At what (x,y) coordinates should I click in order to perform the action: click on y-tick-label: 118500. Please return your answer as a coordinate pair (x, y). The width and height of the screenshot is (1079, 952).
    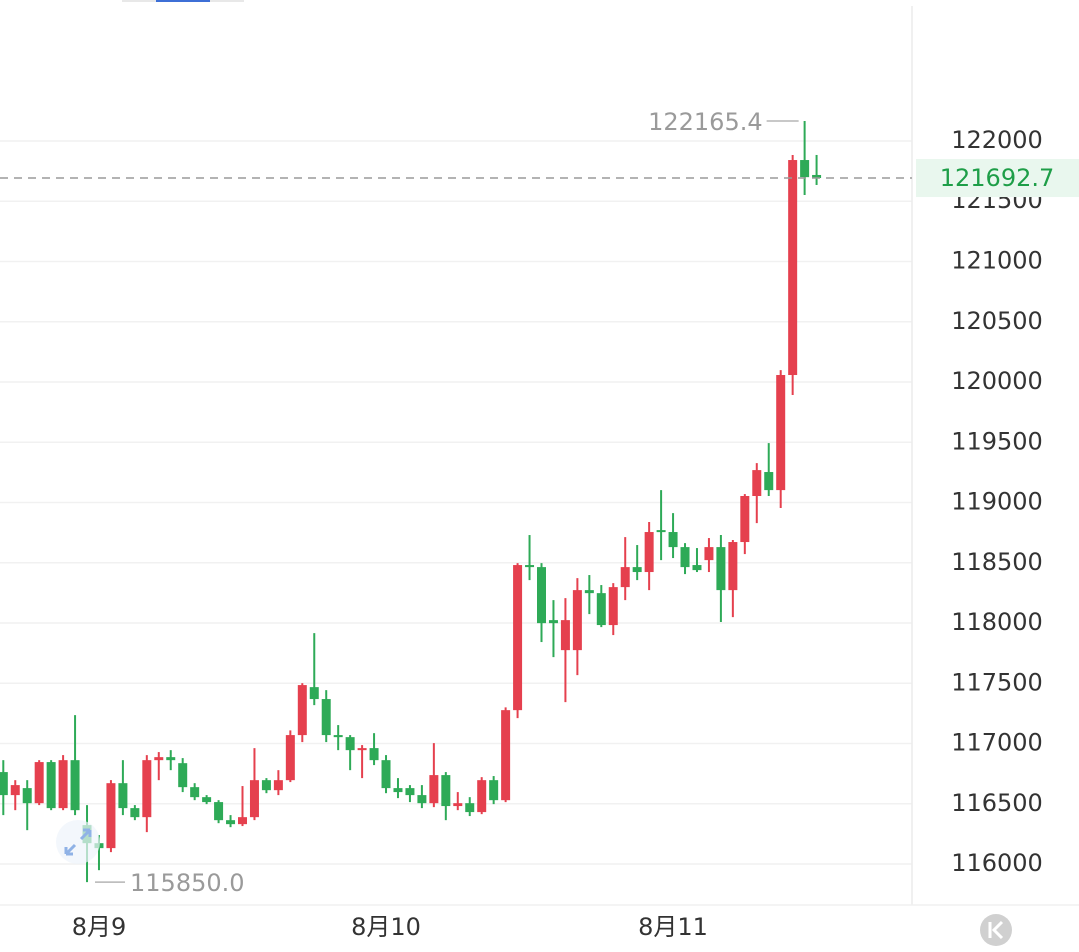
    Looking at the image, I should click on (997, 562).